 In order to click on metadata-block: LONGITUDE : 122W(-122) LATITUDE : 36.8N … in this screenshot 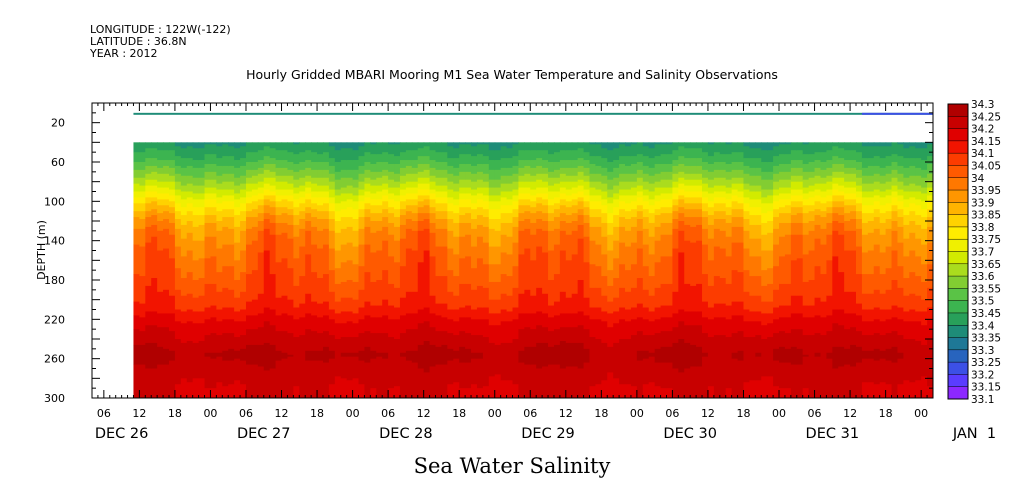, I will do `click(160, 42)`.